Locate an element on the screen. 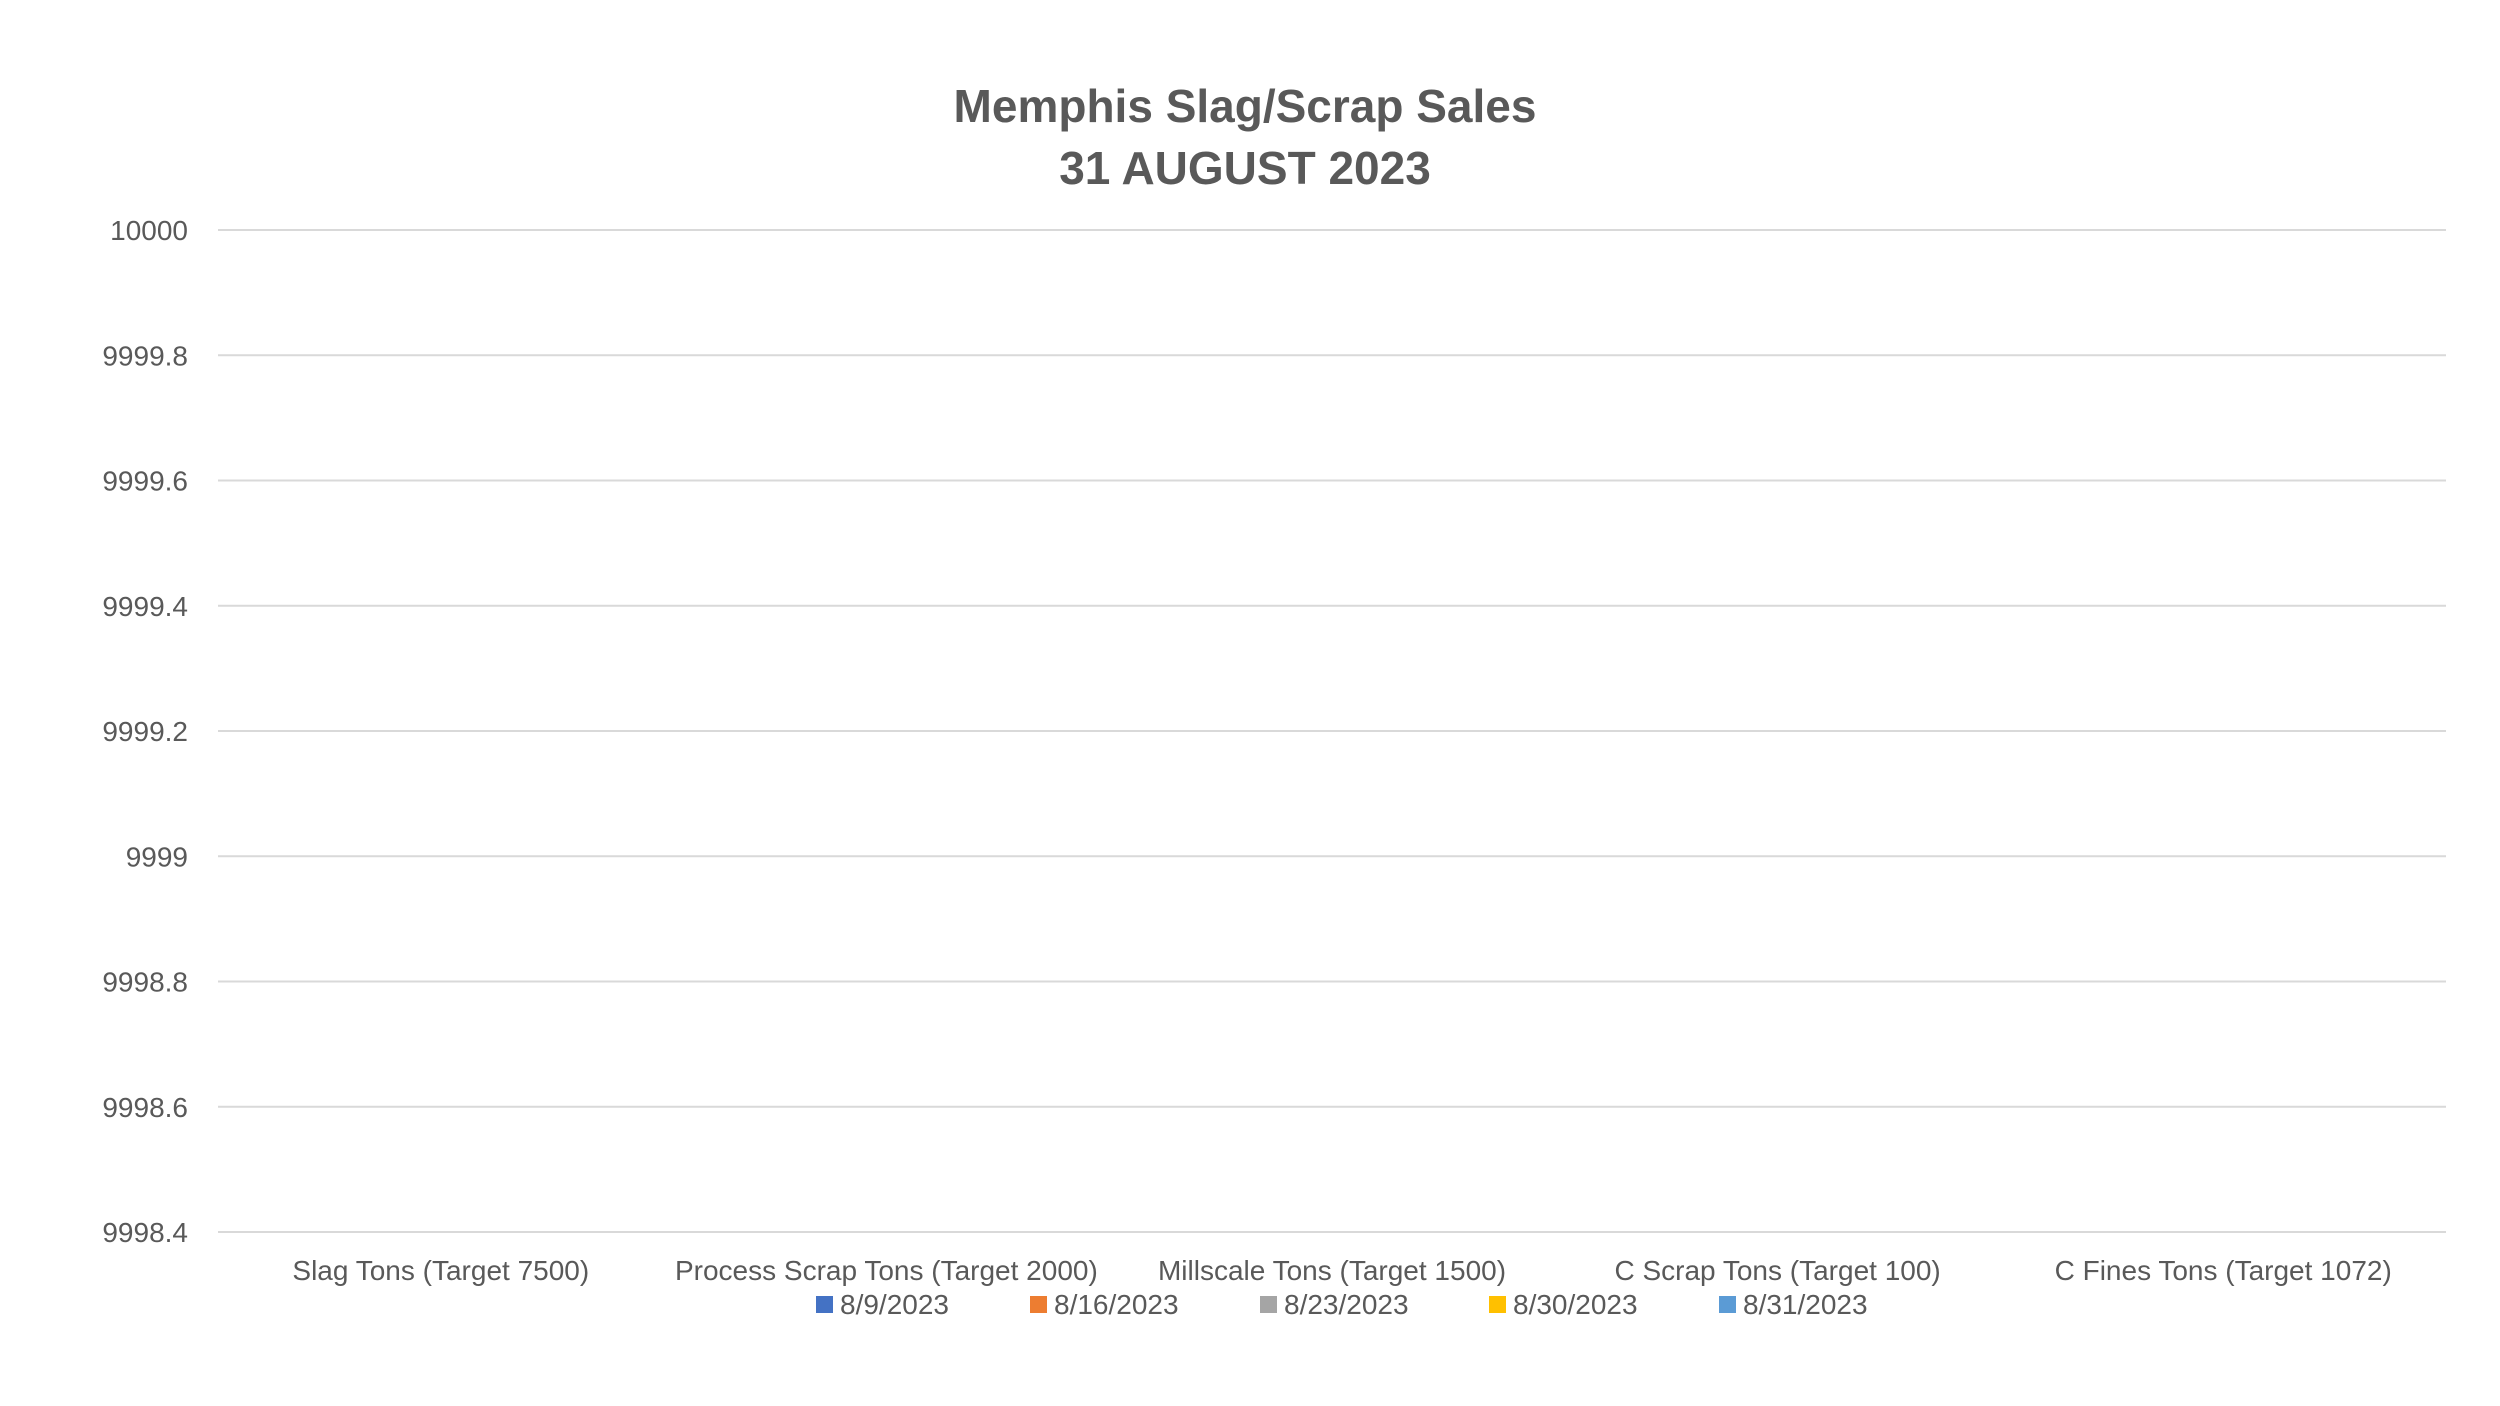 This screenshot has width=2500, height=1406. y-tick-label: 9999.2 is located at coordinates (145, 731).